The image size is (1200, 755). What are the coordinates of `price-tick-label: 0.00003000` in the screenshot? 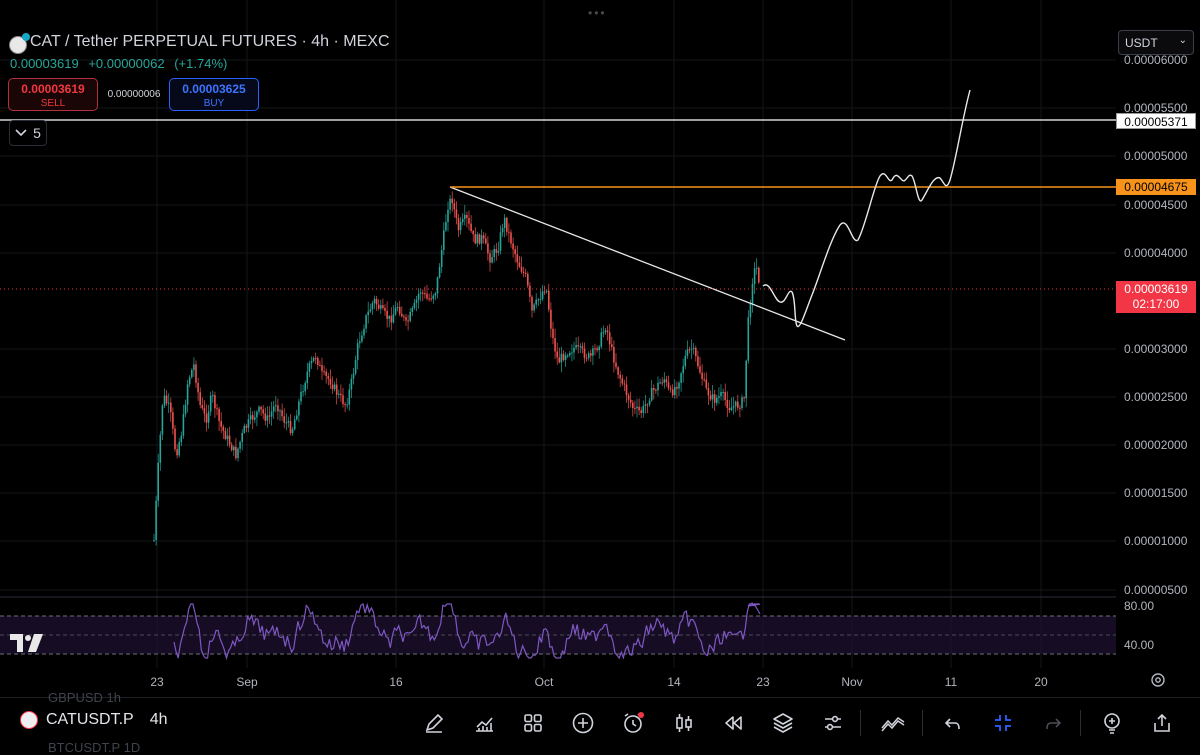 It's located at (1156, 349).